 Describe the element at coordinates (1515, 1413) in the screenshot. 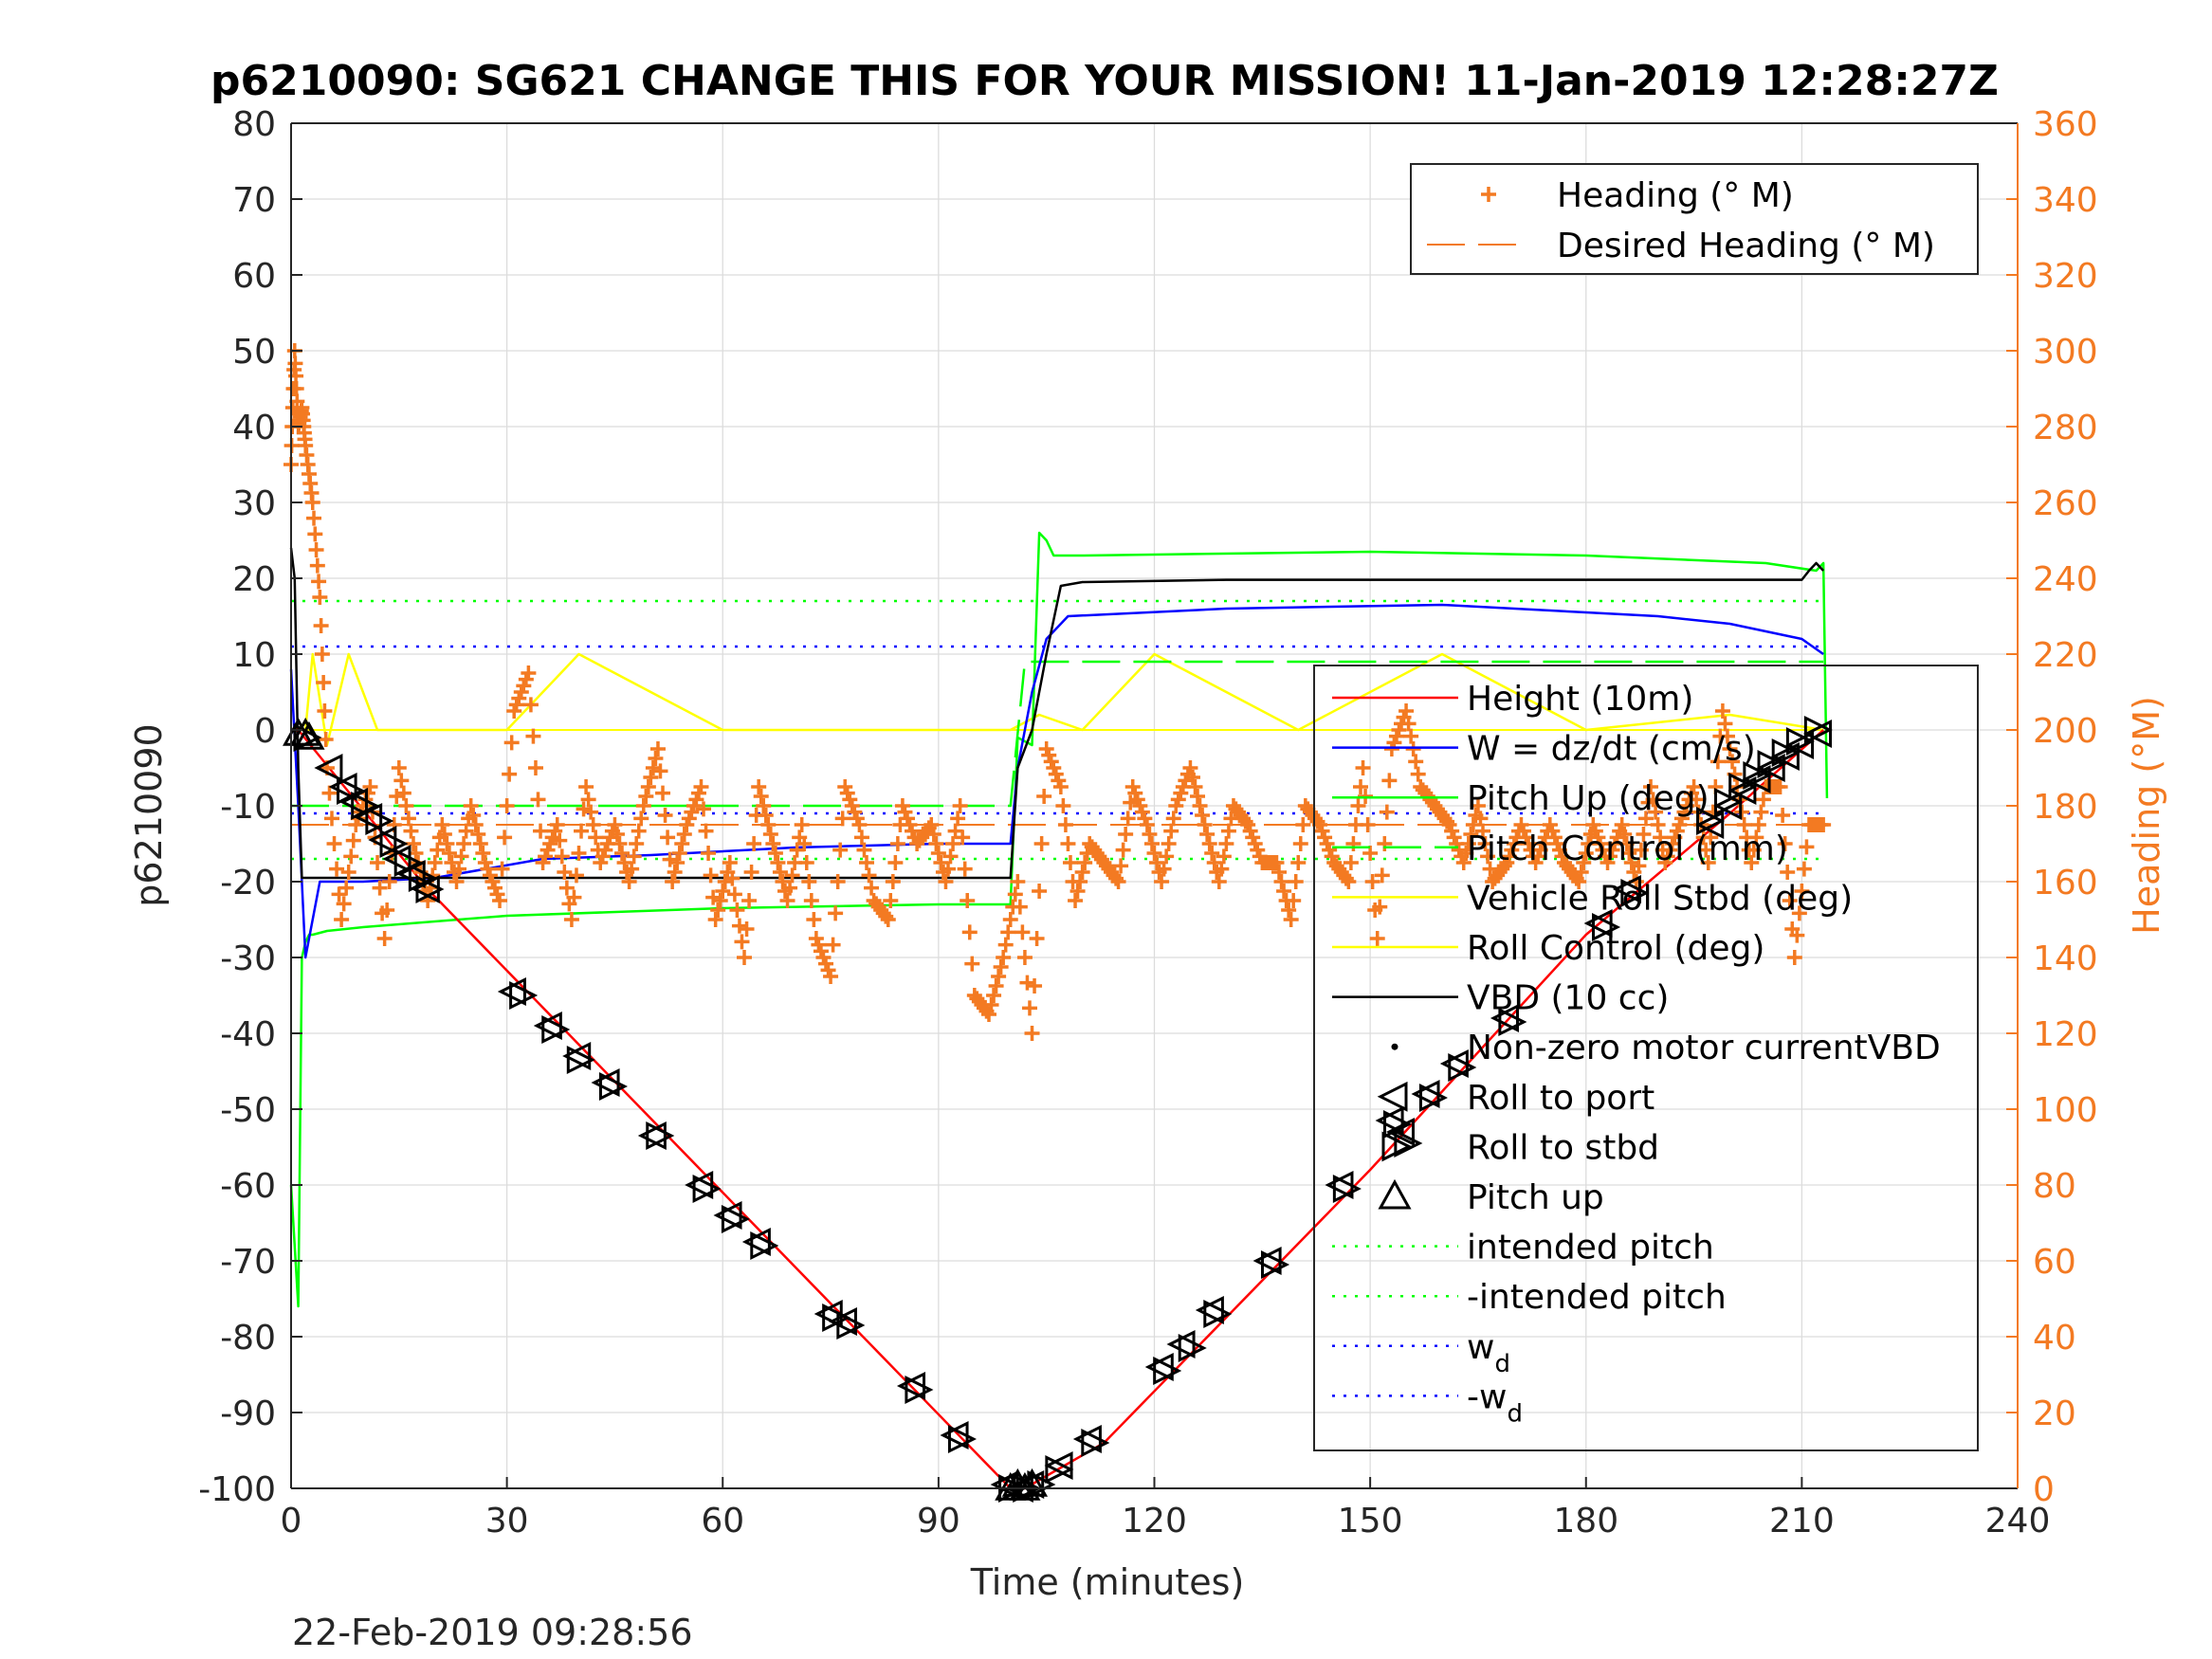

I see `legend-subscript: d` at that location.